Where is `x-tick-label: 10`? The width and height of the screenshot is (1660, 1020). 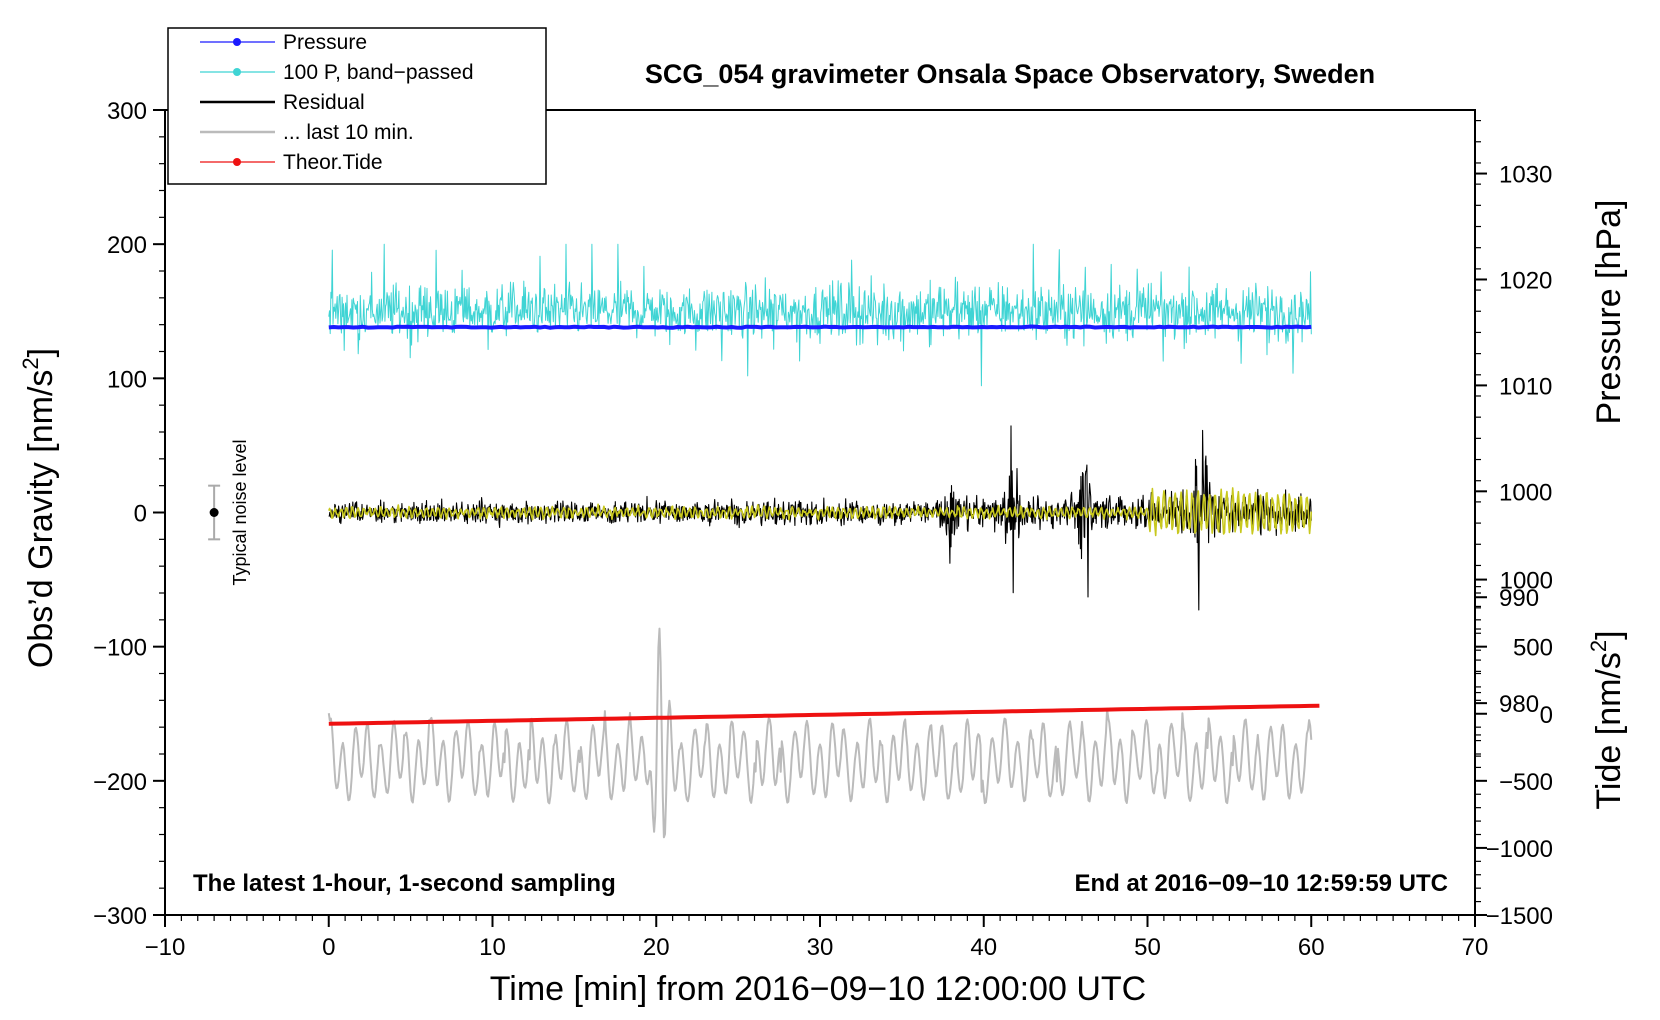
x-tick-label: 10 is located at coordinates (492, 947).